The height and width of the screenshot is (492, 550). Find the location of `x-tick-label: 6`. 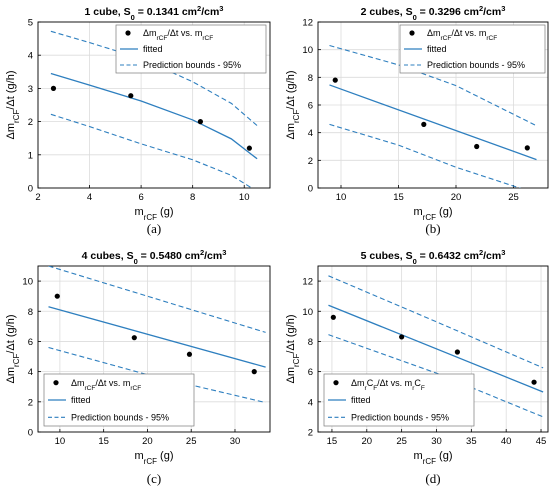

x-tick-label: 6 is located at coordinates (140, 197).